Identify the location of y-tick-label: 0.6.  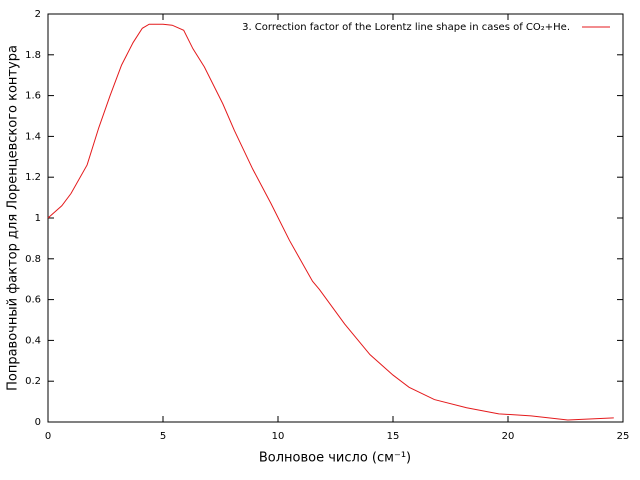
(33, 300).